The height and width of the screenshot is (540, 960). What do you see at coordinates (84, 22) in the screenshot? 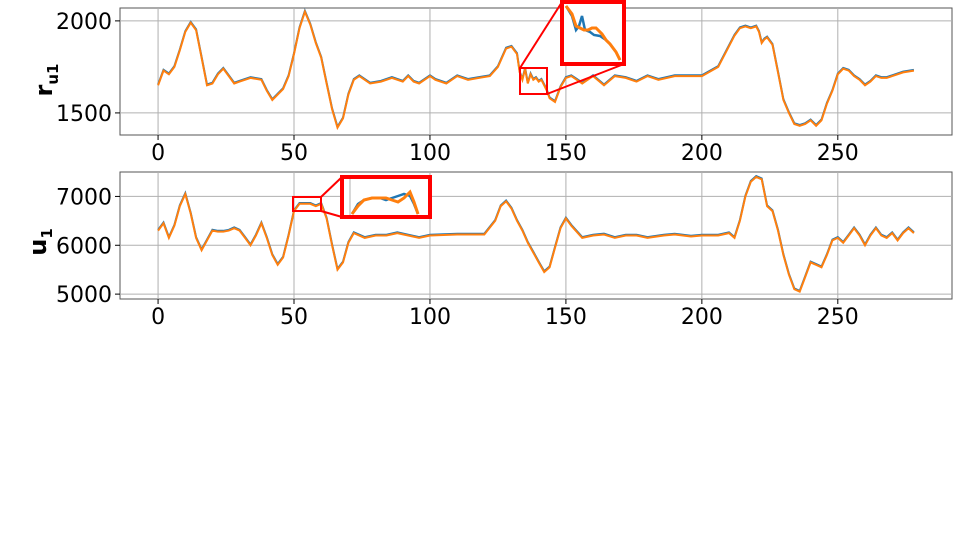
I see `y-tick-label: 2000` at bounding box center [84, 22].